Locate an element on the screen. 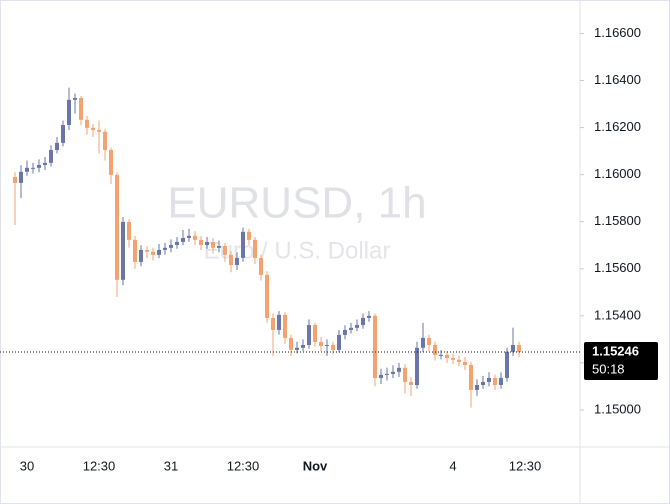 The width and height of the screenshot is (670, 504). x-tick-label: 31 is located at coordinates (171, 465).